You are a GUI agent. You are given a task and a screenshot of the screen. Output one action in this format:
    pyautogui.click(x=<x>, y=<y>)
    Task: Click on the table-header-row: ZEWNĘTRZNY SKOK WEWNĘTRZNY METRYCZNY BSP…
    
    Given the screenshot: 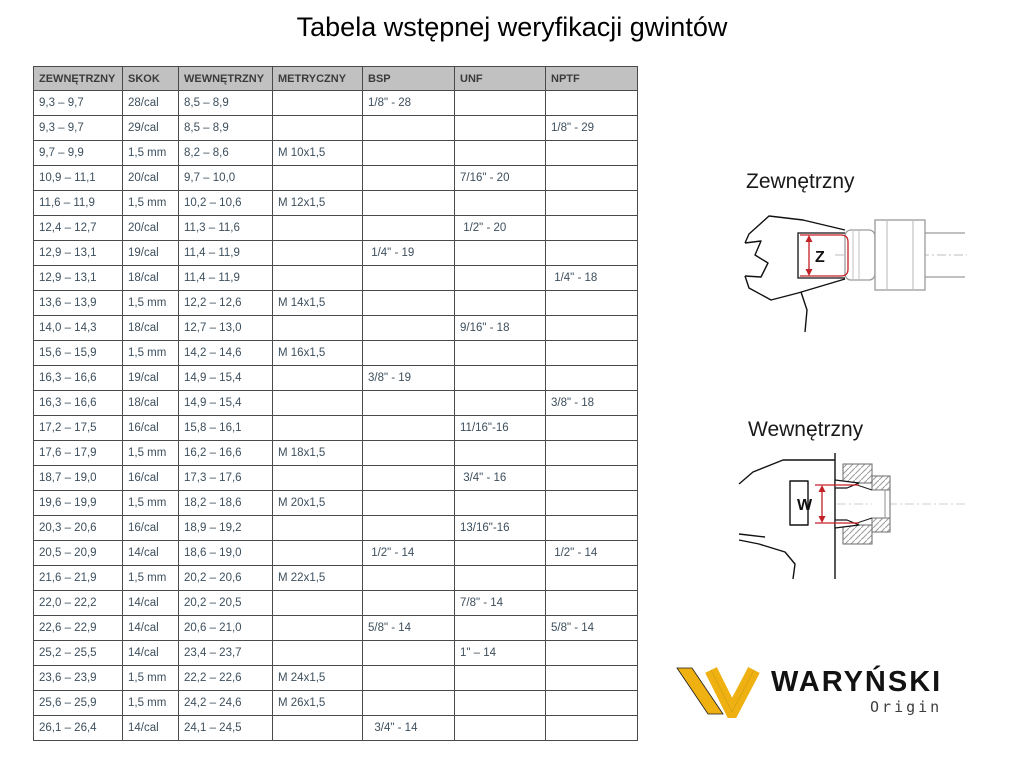 What is the action you would take?
    pyautogui.click(x=335, y=78)
    